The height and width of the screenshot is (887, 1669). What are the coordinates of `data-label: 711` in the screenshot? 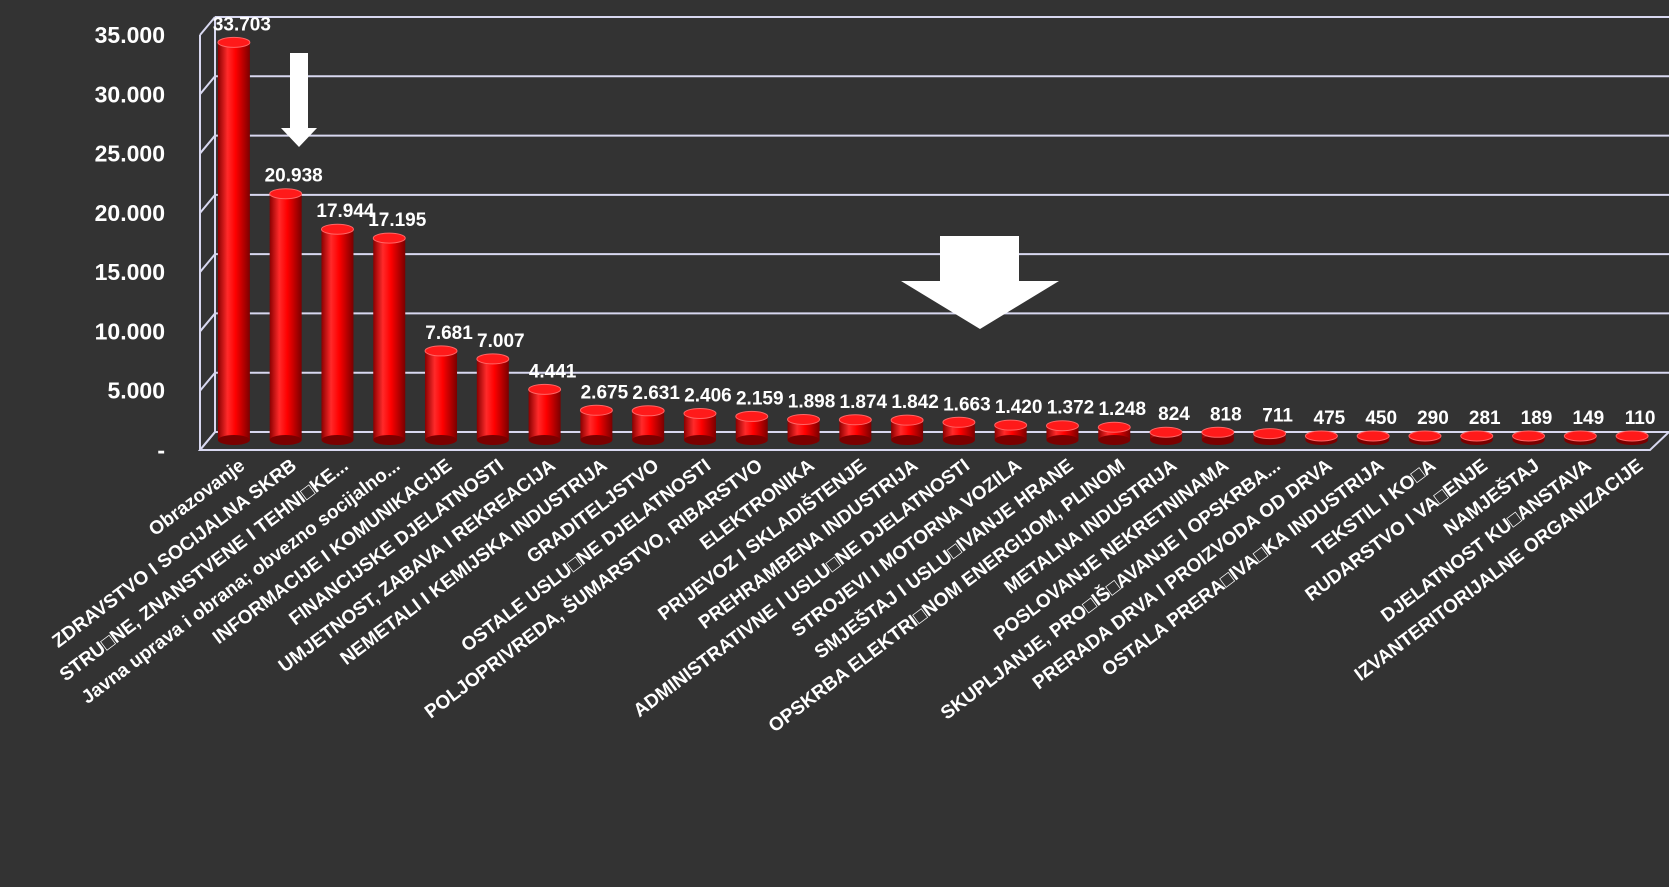 It's located at (1277, 416).